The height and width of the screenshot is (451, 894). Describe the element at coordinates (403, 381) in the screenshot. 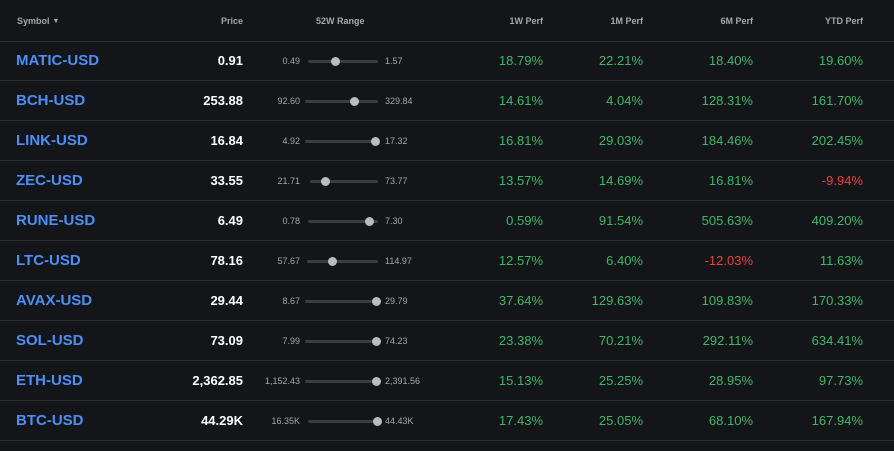

I see `range-high-value: 2,391.56` at that location.